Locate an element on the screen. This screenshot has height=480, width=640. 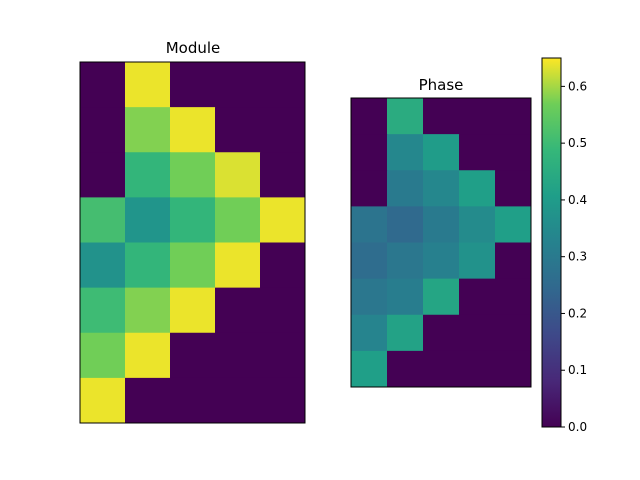
phase-cell-r4-c1 is located at coordinates (405, 261).